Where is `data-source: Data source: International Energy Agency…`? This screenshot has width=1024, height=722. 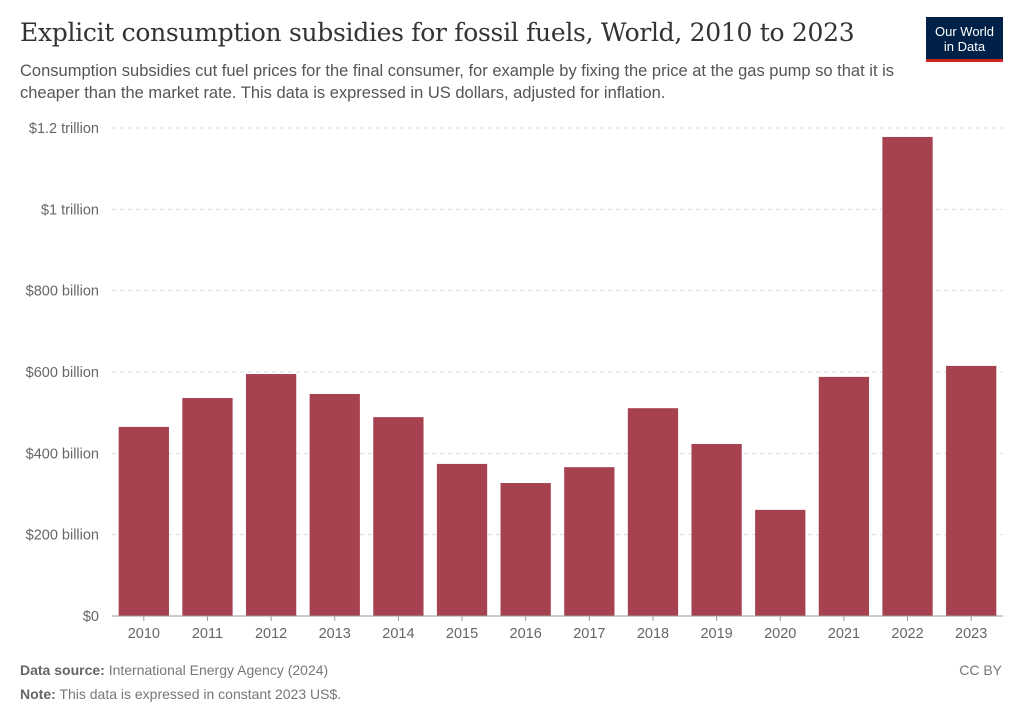
data-source: Data source: International Energy Agency… is located at coordinates (174, 670).